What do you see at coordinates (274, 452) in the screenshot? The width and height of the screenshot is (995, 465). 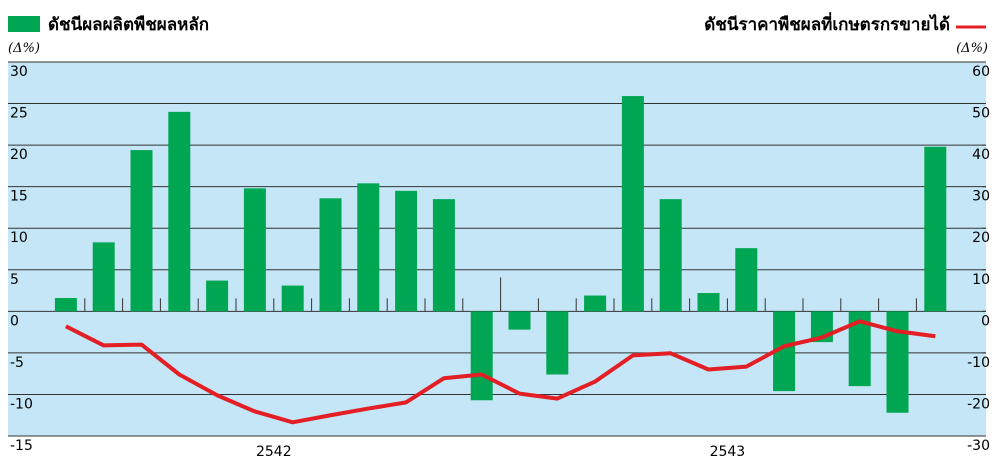 I see `x-group-label: 2542` at bounding box center [274, 452].